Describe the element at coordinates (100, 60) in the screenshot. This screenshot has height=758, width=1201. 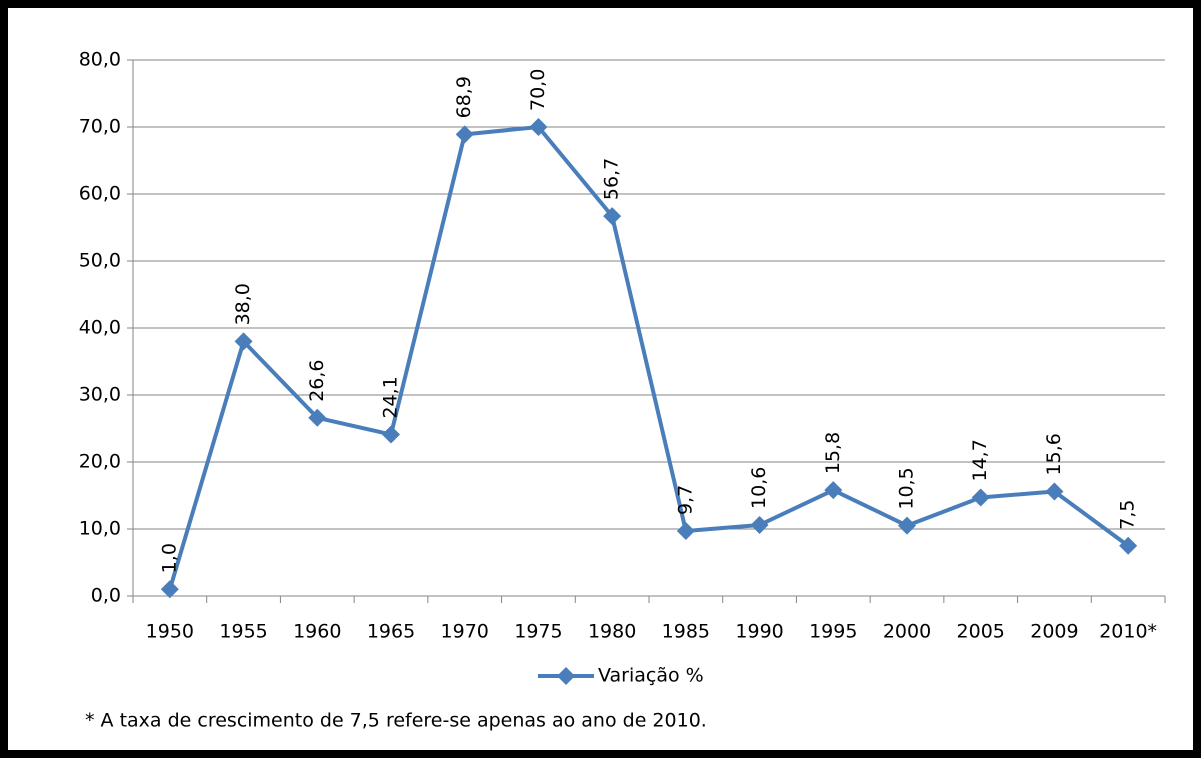
I see `y-tick-label: 80,0` at that location.